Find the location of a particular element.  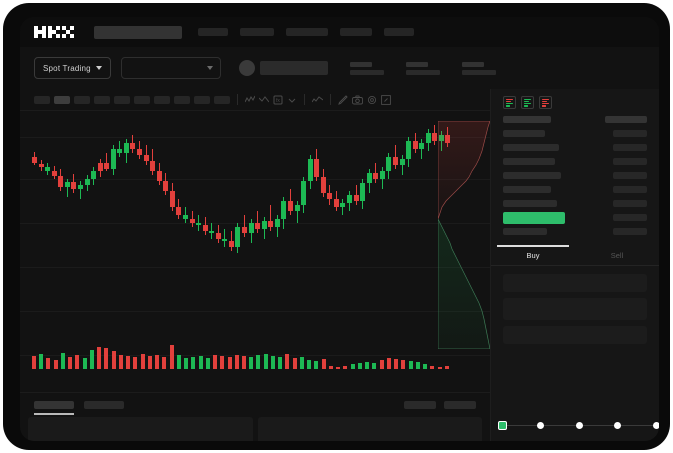

fullscreen-icon is located at coordinates (386, 99).